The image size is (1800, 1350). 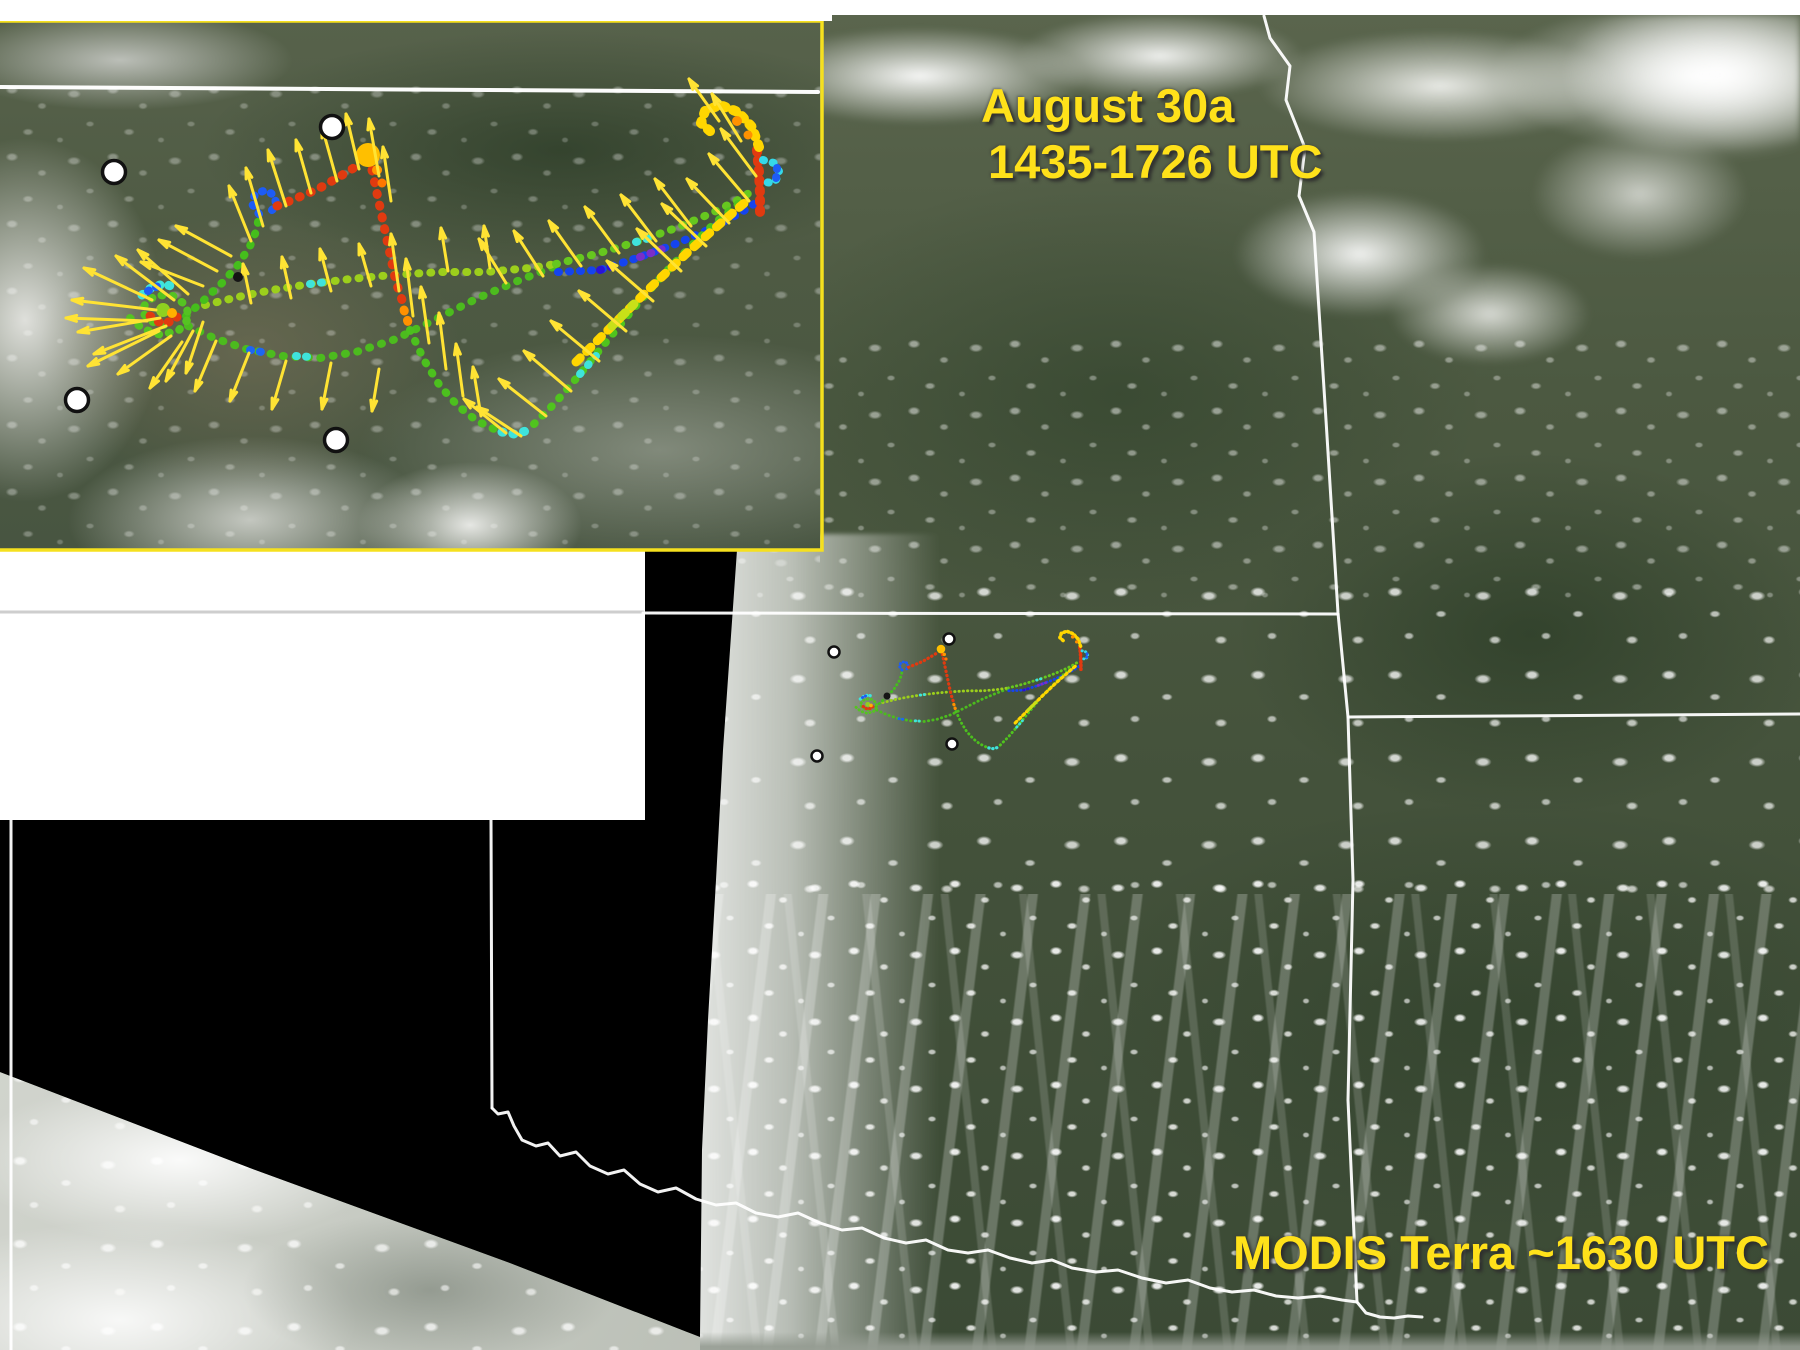 I want to click on cloud-mass-top-right, so click(x=1660, y=149).